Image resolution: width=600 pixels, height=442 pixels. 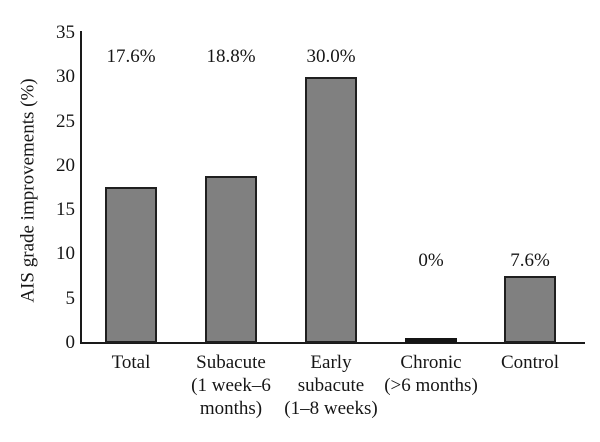 What do you see at coordinates (530, 260) in the screenshot?
I see `bar-value-label: 7.6%` at bounding box center [530, 260].